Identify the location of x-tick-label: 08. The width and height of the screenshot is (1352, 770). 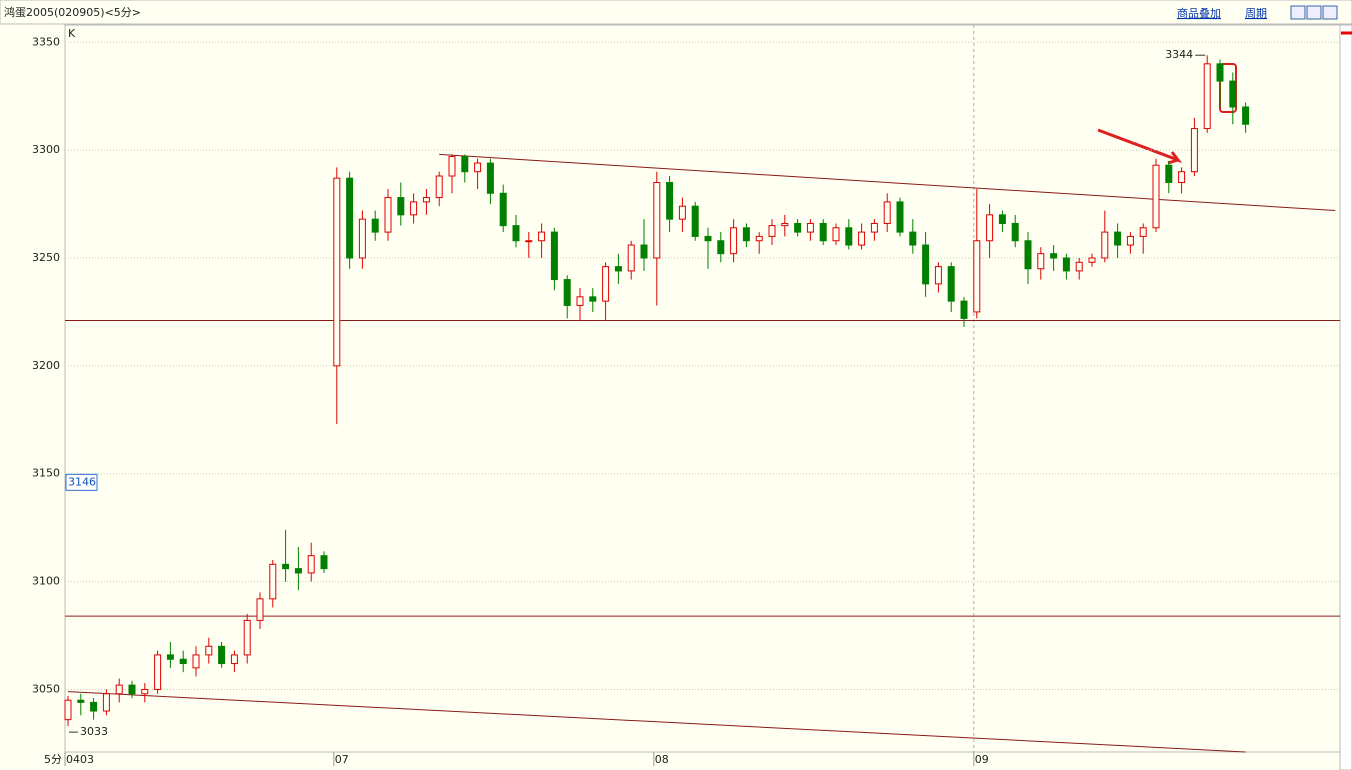
(662, 759).